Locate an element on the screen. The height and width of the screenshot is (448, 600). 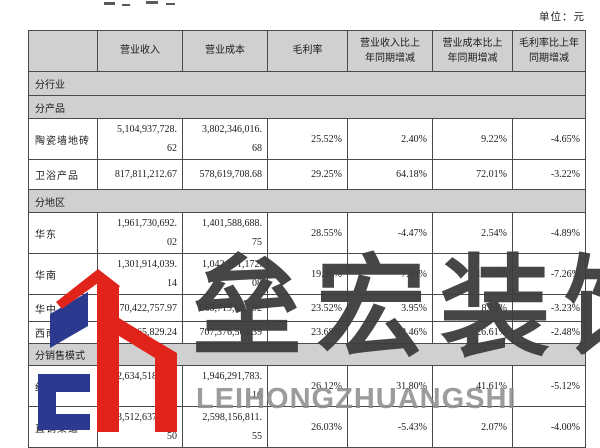
logo-red-roof is located at coordinates (88, 289).